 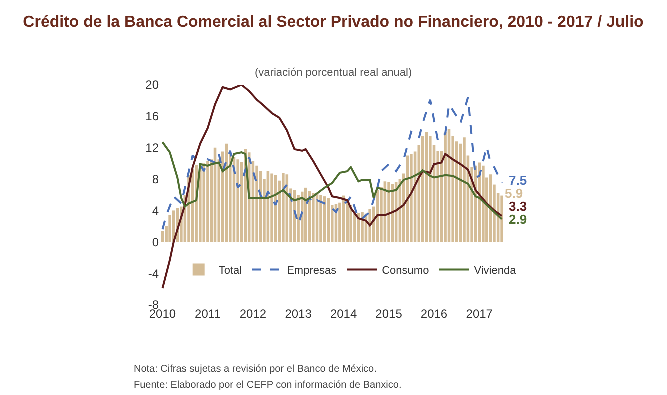 I want to click on data-label: 2.9, so click(x=518, y=219).